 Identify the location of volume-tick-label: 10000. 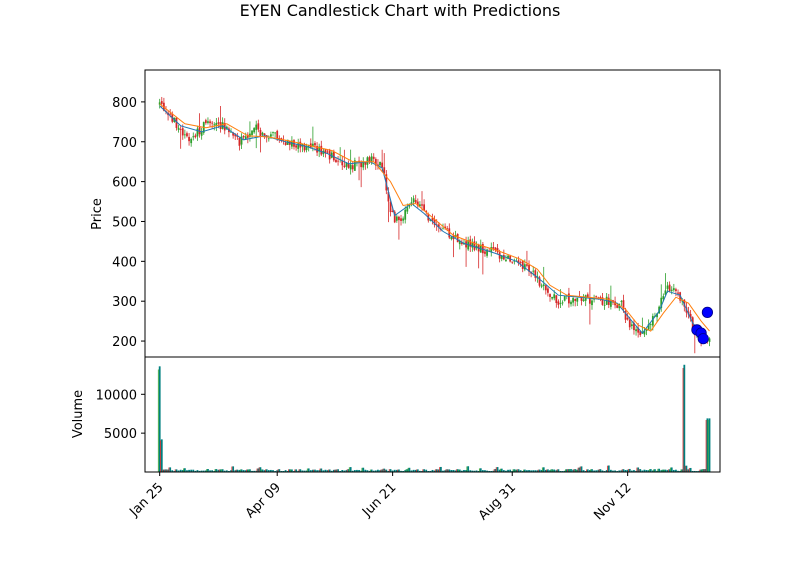
(116, 395).